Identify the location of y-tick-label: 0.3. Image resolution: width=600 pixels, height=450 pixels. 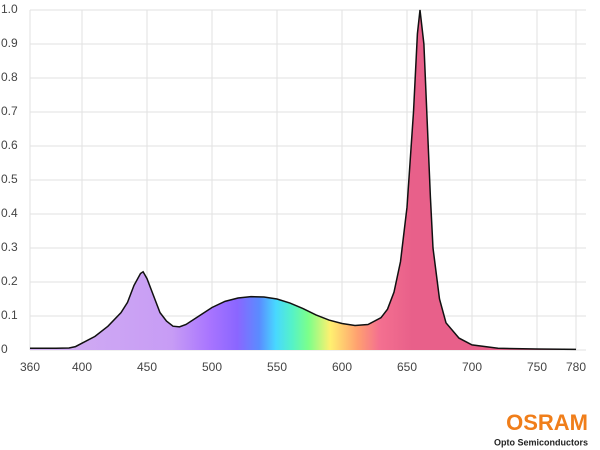
(9, 247).